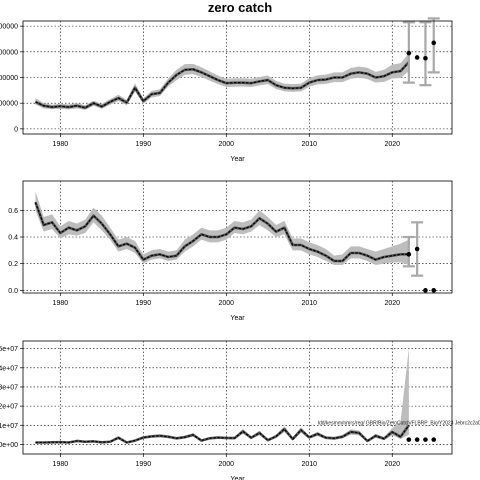  I want to click on y-tick-label: 0.2, so click(13, 264).